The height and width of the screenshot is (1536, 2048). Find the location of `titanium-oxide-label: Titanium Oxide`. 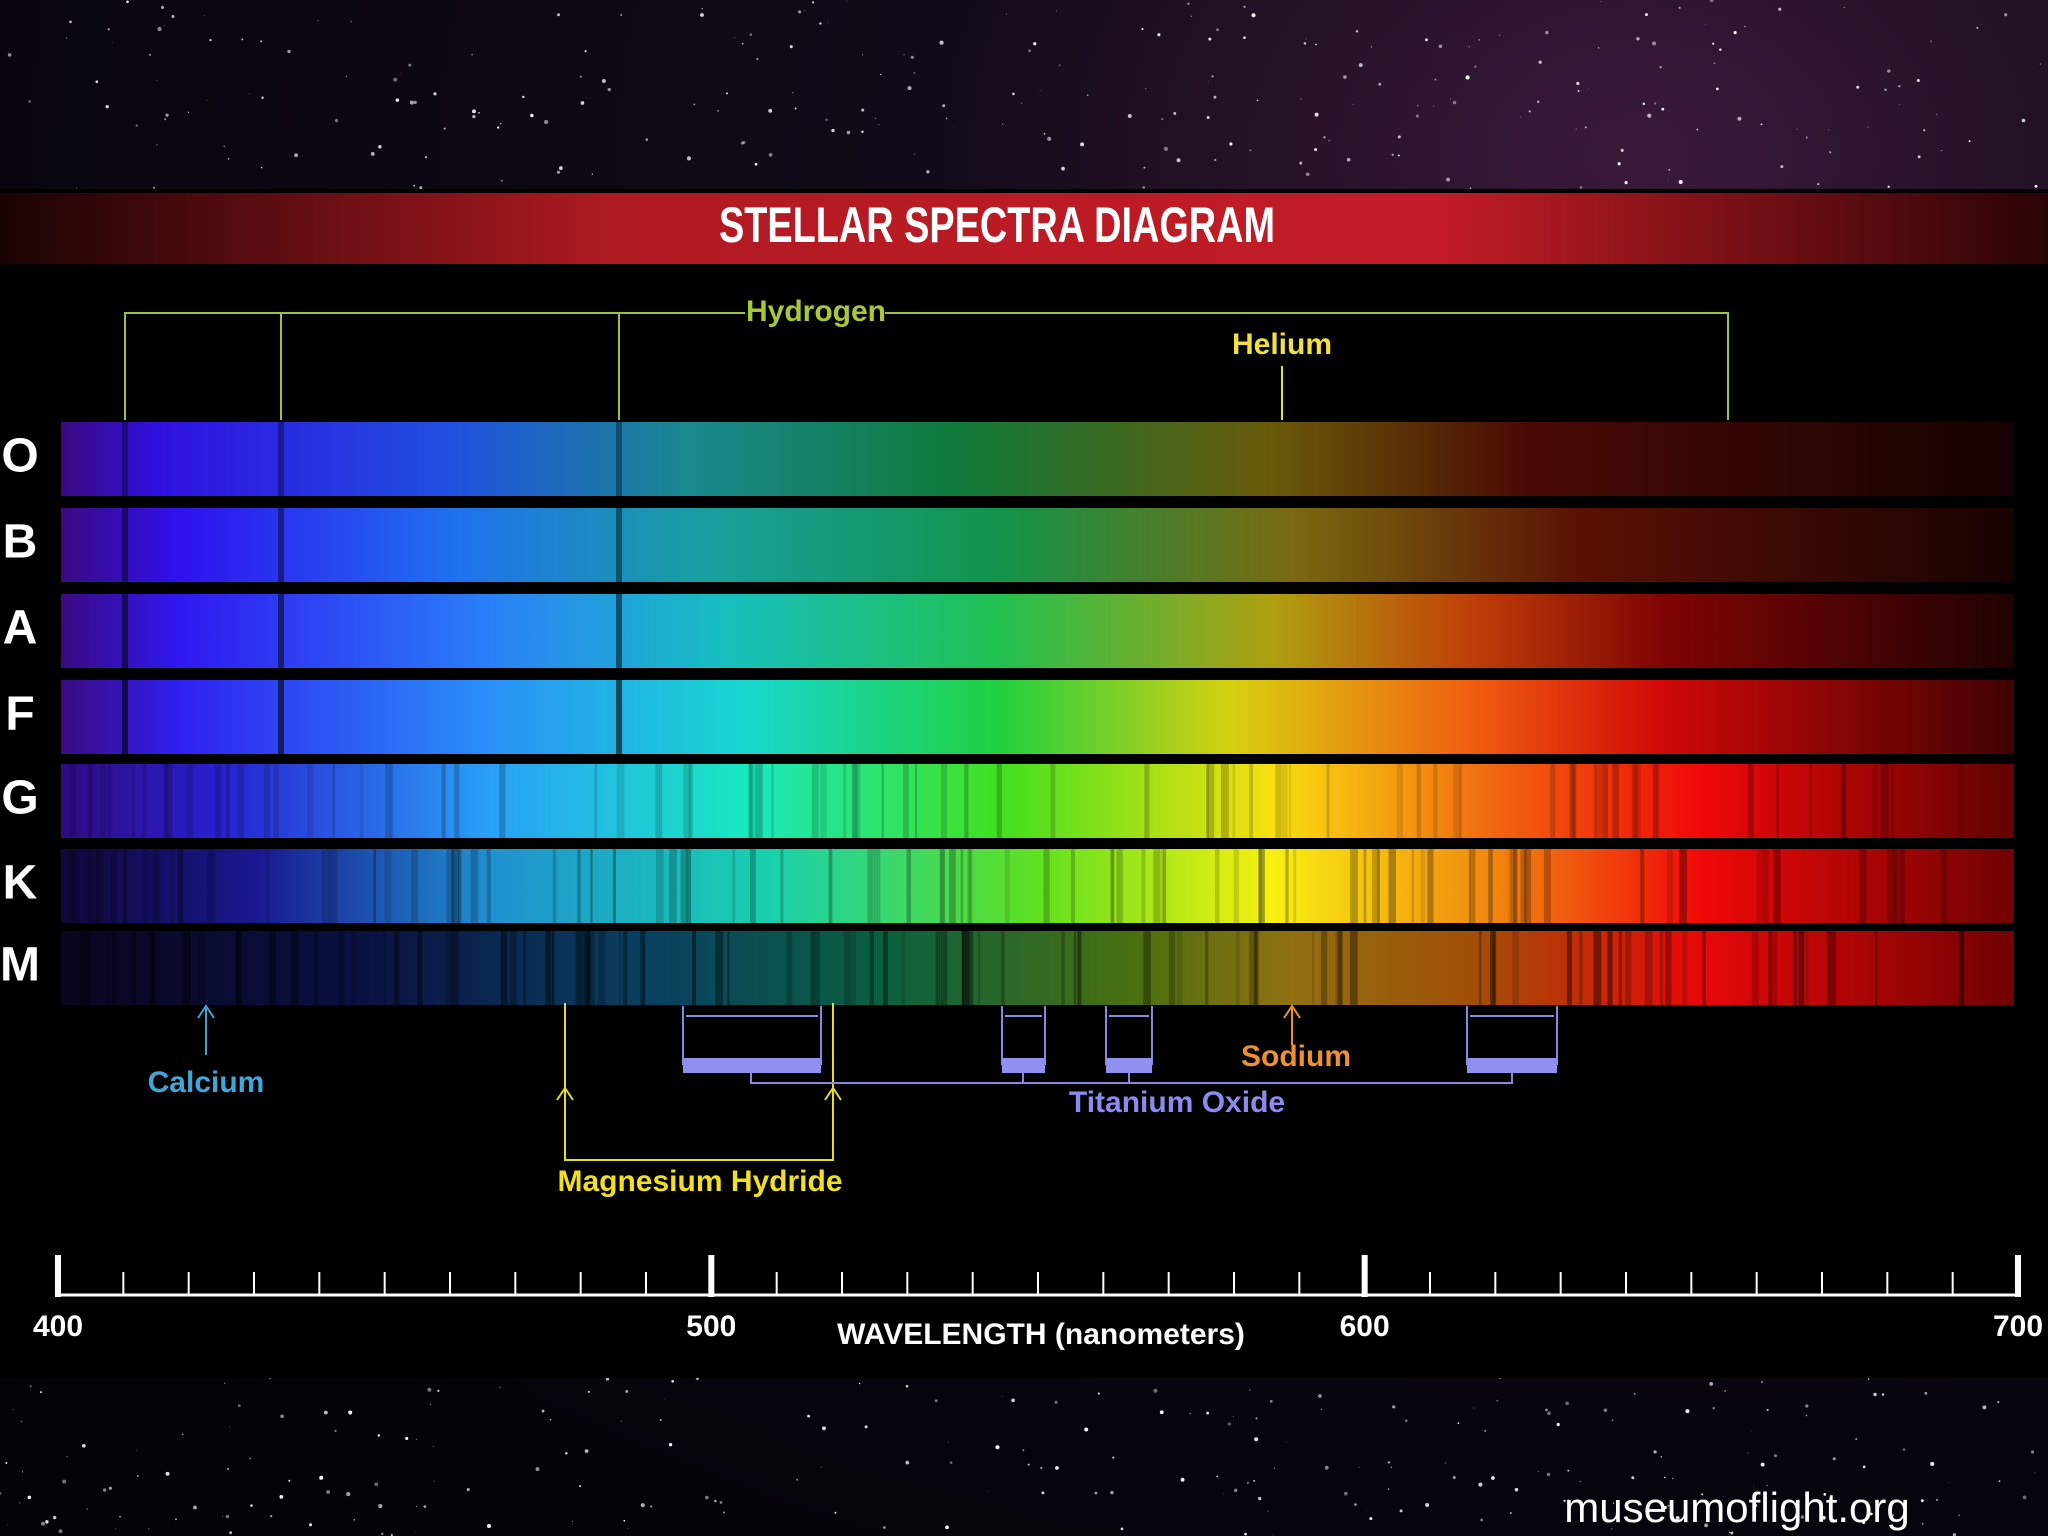

titanium-oxide-label: Titanium Oxide is located at coordinates (1177, 1102).